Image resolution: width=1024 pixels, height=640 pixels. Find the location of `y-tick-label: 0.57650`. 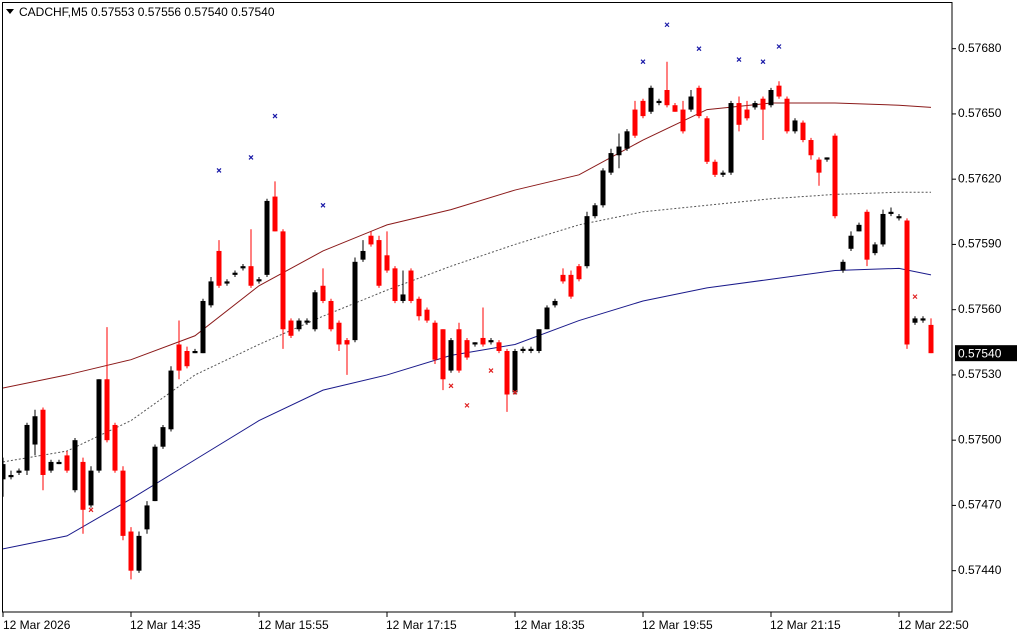

y-tick-label: 0.57650 is located at coordinates (980, 113).